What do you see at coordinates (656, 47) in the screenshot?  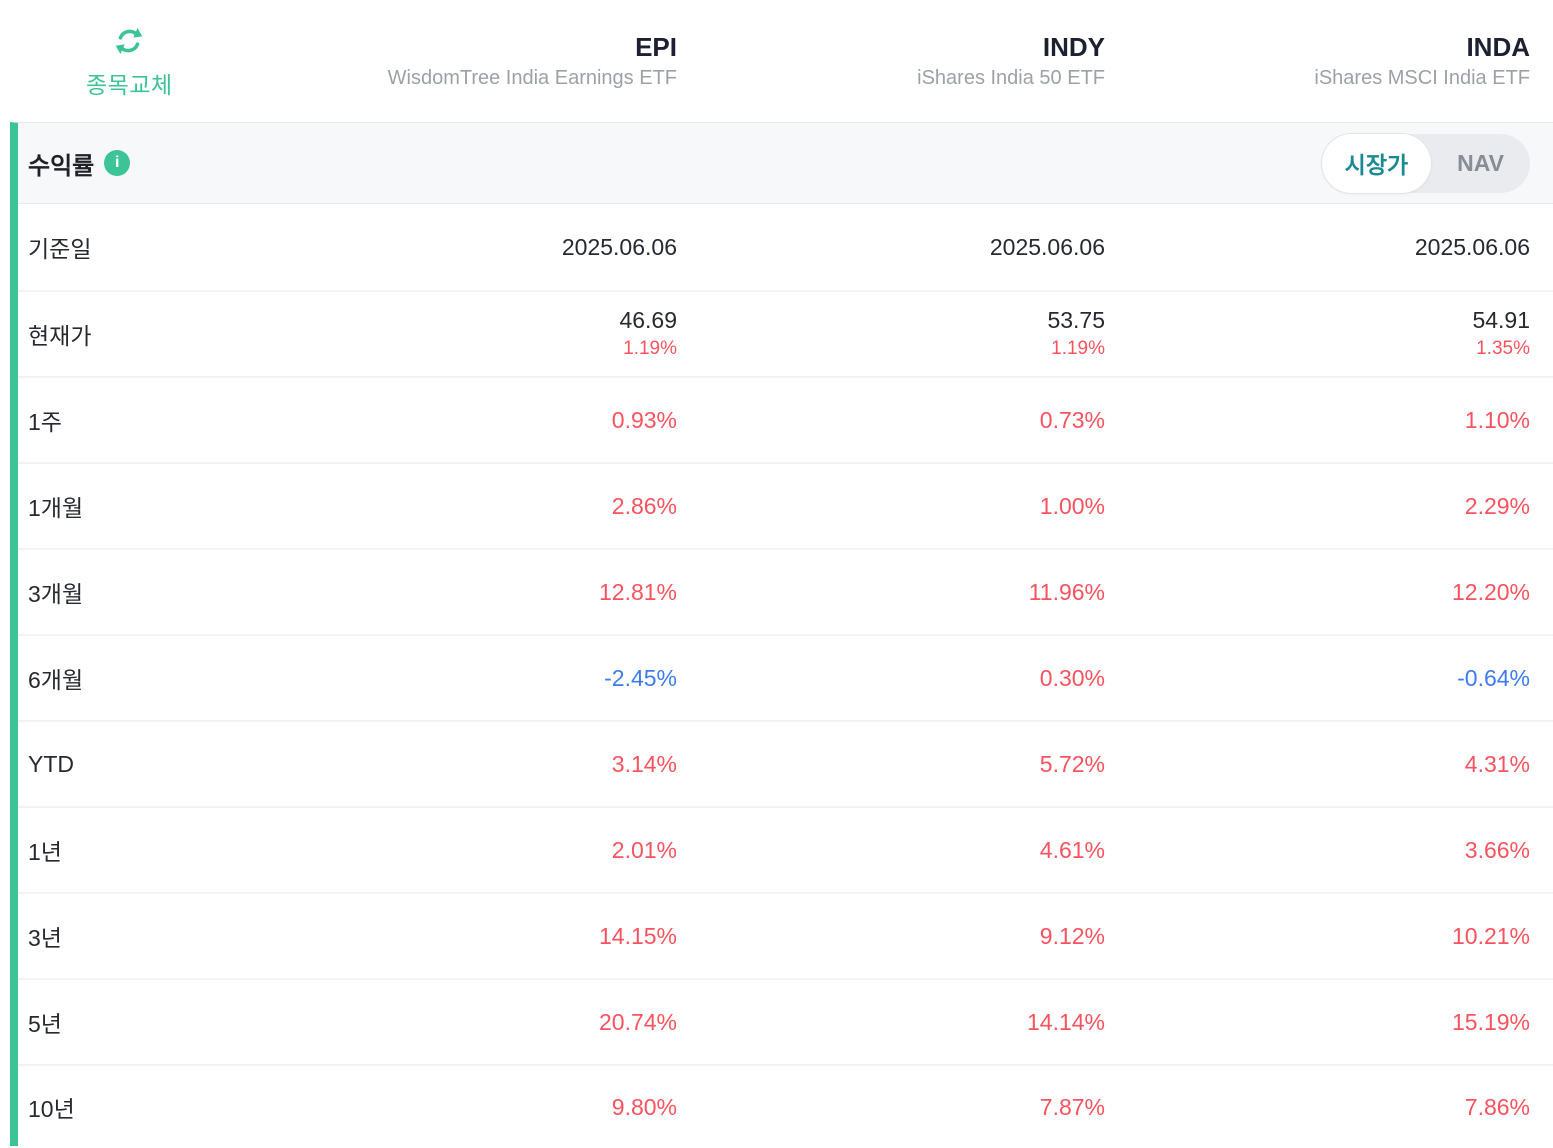 I see `etf-ticker: EPI` at bounding box center [656, 47].